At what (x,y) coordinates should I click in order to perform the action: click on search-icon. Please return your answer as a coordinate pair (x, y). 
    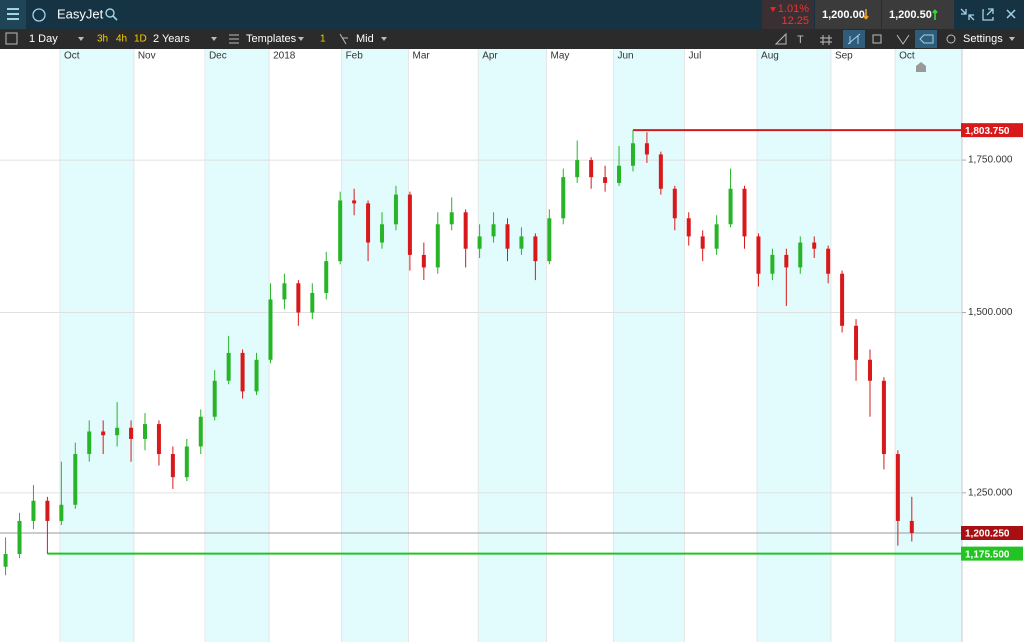
    Looking at the image, I should click on (110, 13).